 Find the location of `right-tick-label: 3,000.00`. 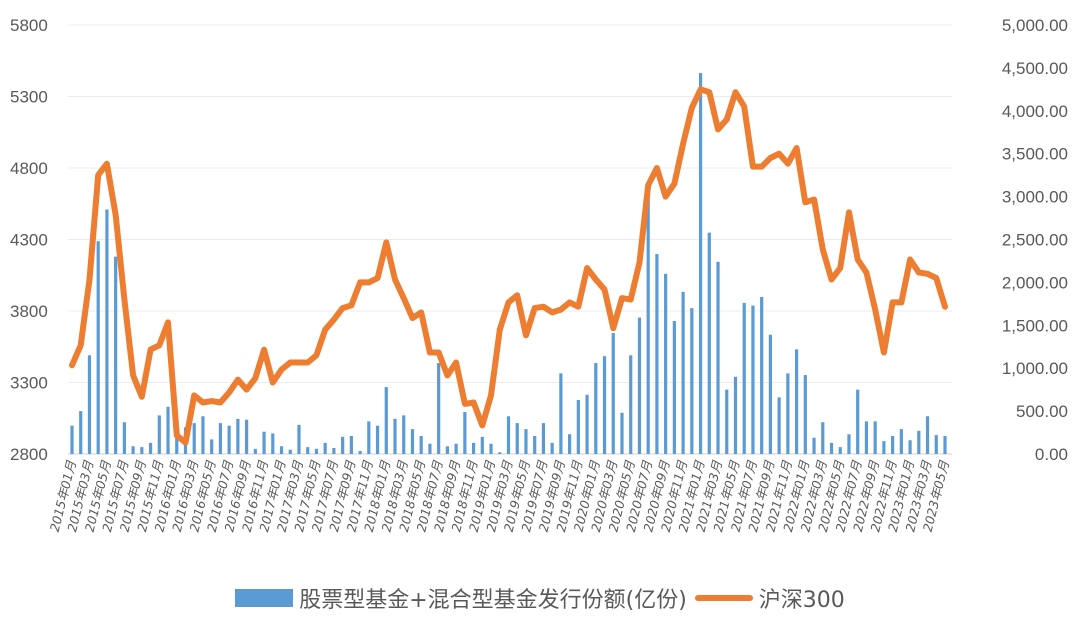

right-tick-label: 3,000.00 is located at coordinates (1035, 197).